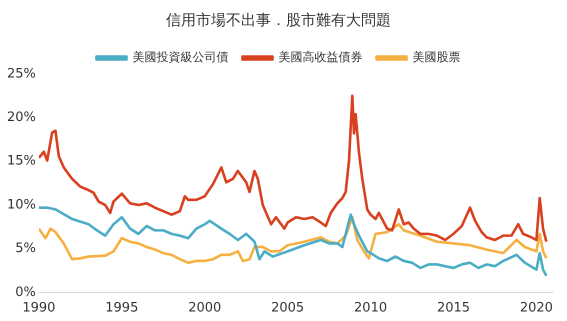  I want to click on x-tick-label: 2020, so click(536, 308).